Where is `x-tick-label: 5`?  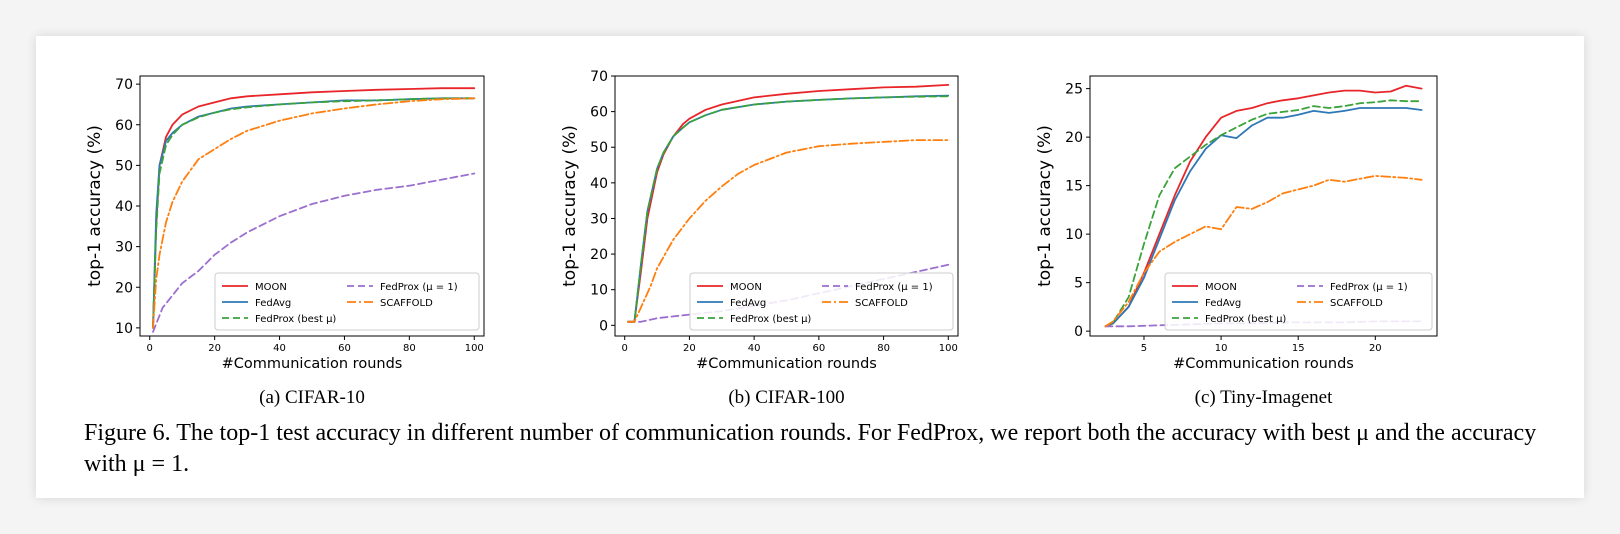
x-tick-label: 5 is located at coordinates (1144, 348).